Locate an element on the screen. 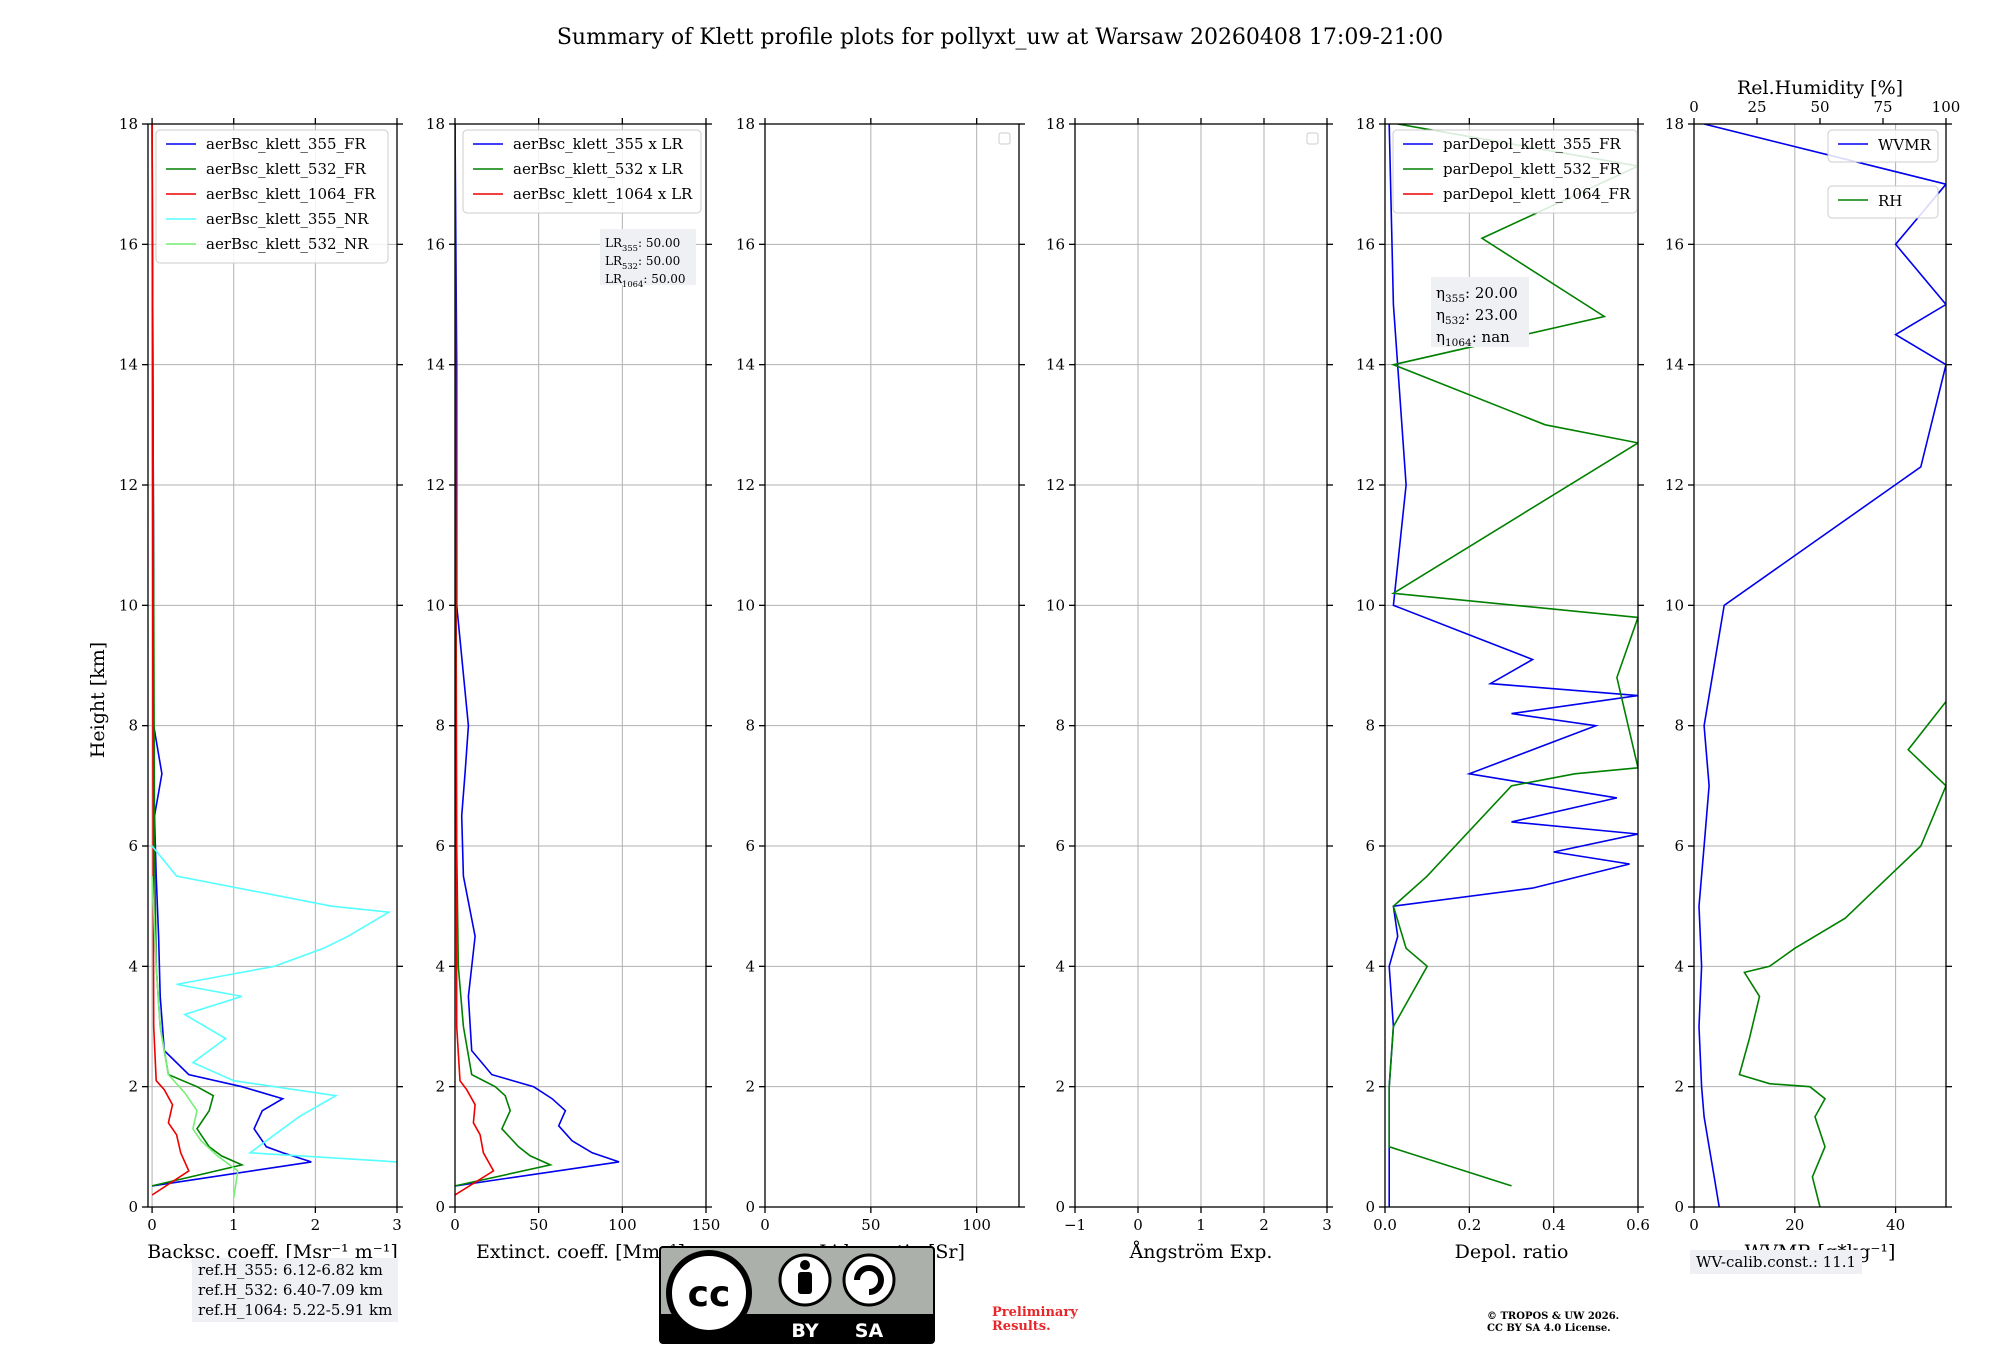  sa-label: SA is located at coordinates (869, 1331).